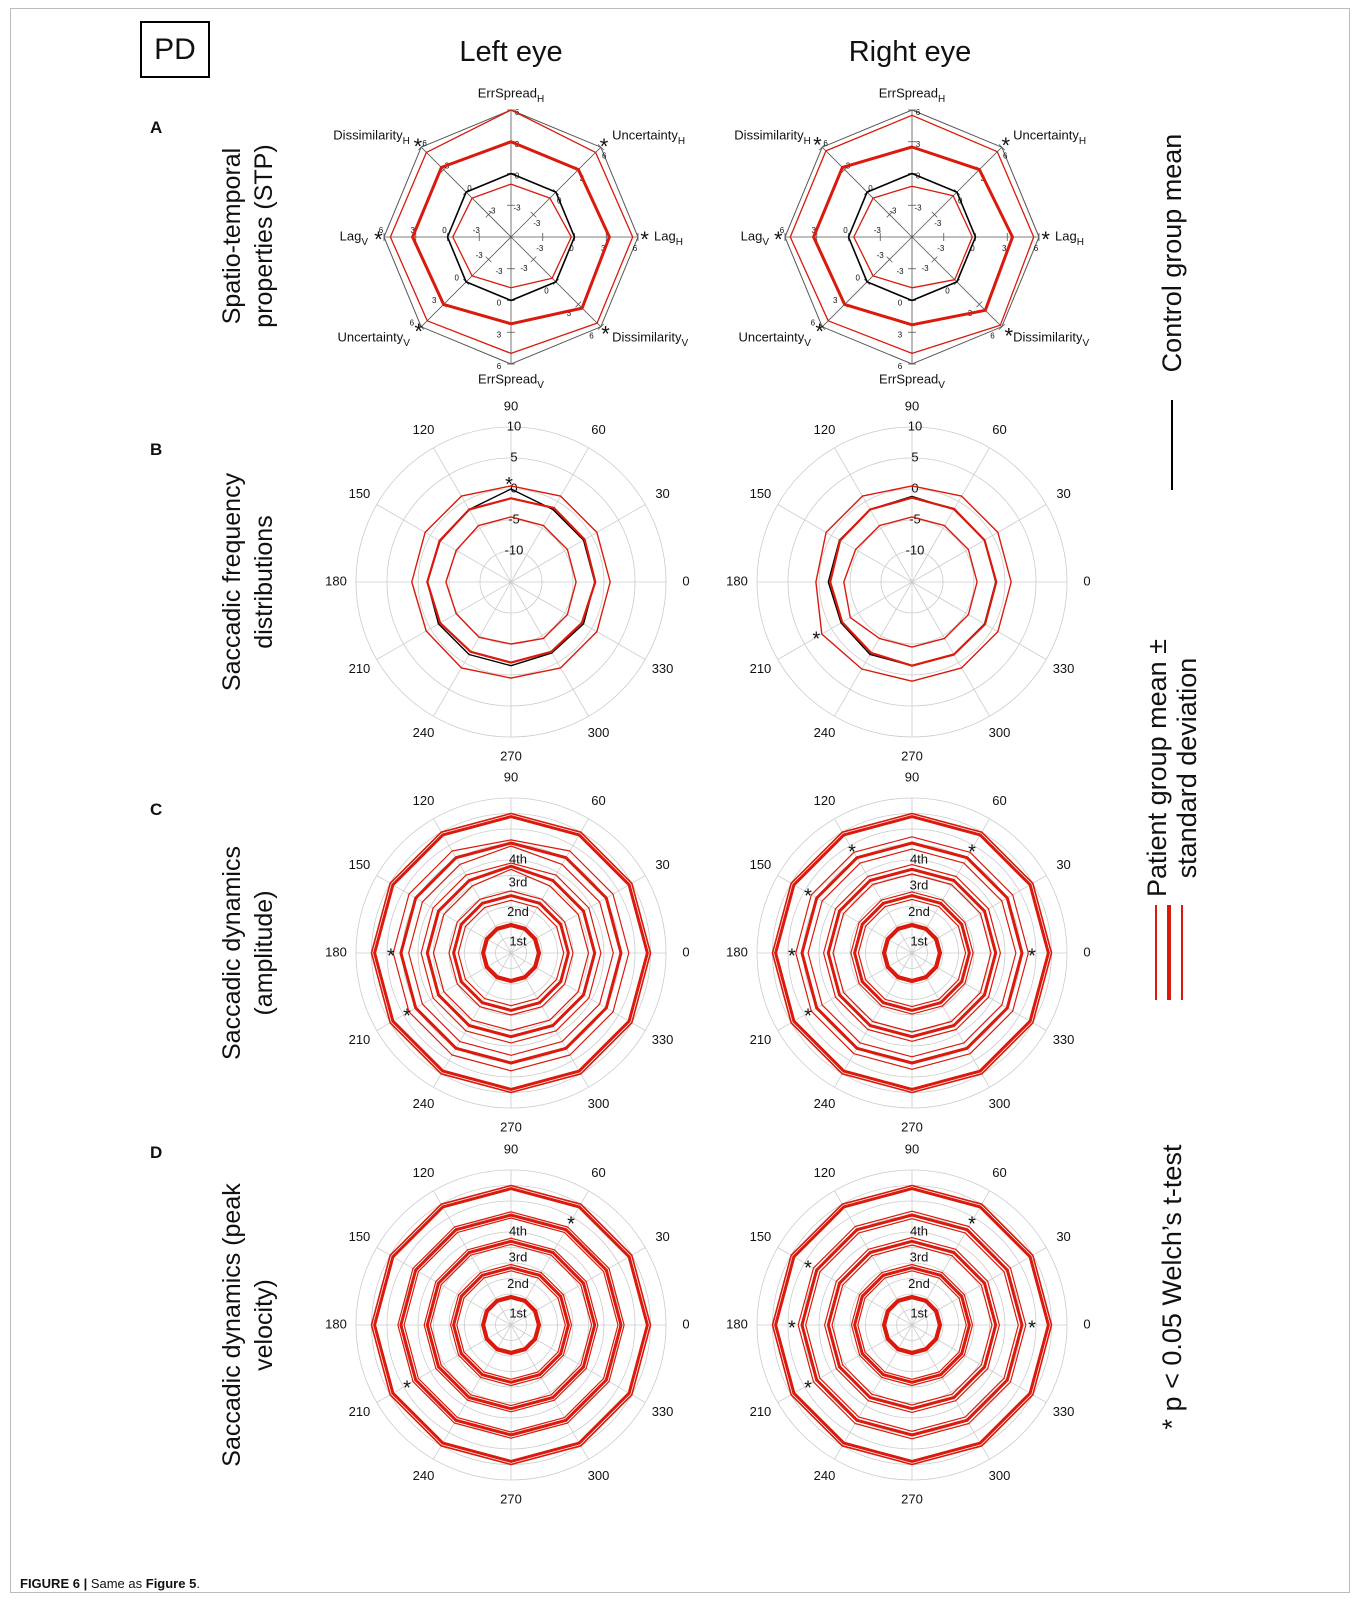 Image resolution: width=1363 pixels, height=1602 pixels. What do you see at coordinates (1064, 1411) in the screenshot?
I see `theta-label: 330` at bounding box center [1064, 1411].